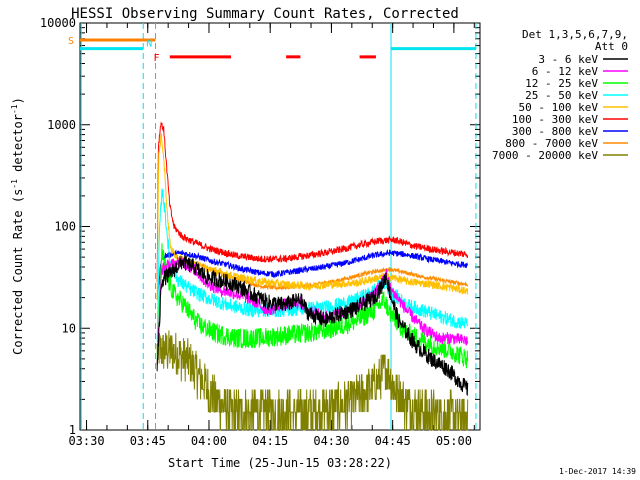 The height and width of the screenshot is (480, 640). What do you see at coordinates (393, 441) in the screenshot?
I see `x-tick-label: 04:45` at bounding box center [393, 441].